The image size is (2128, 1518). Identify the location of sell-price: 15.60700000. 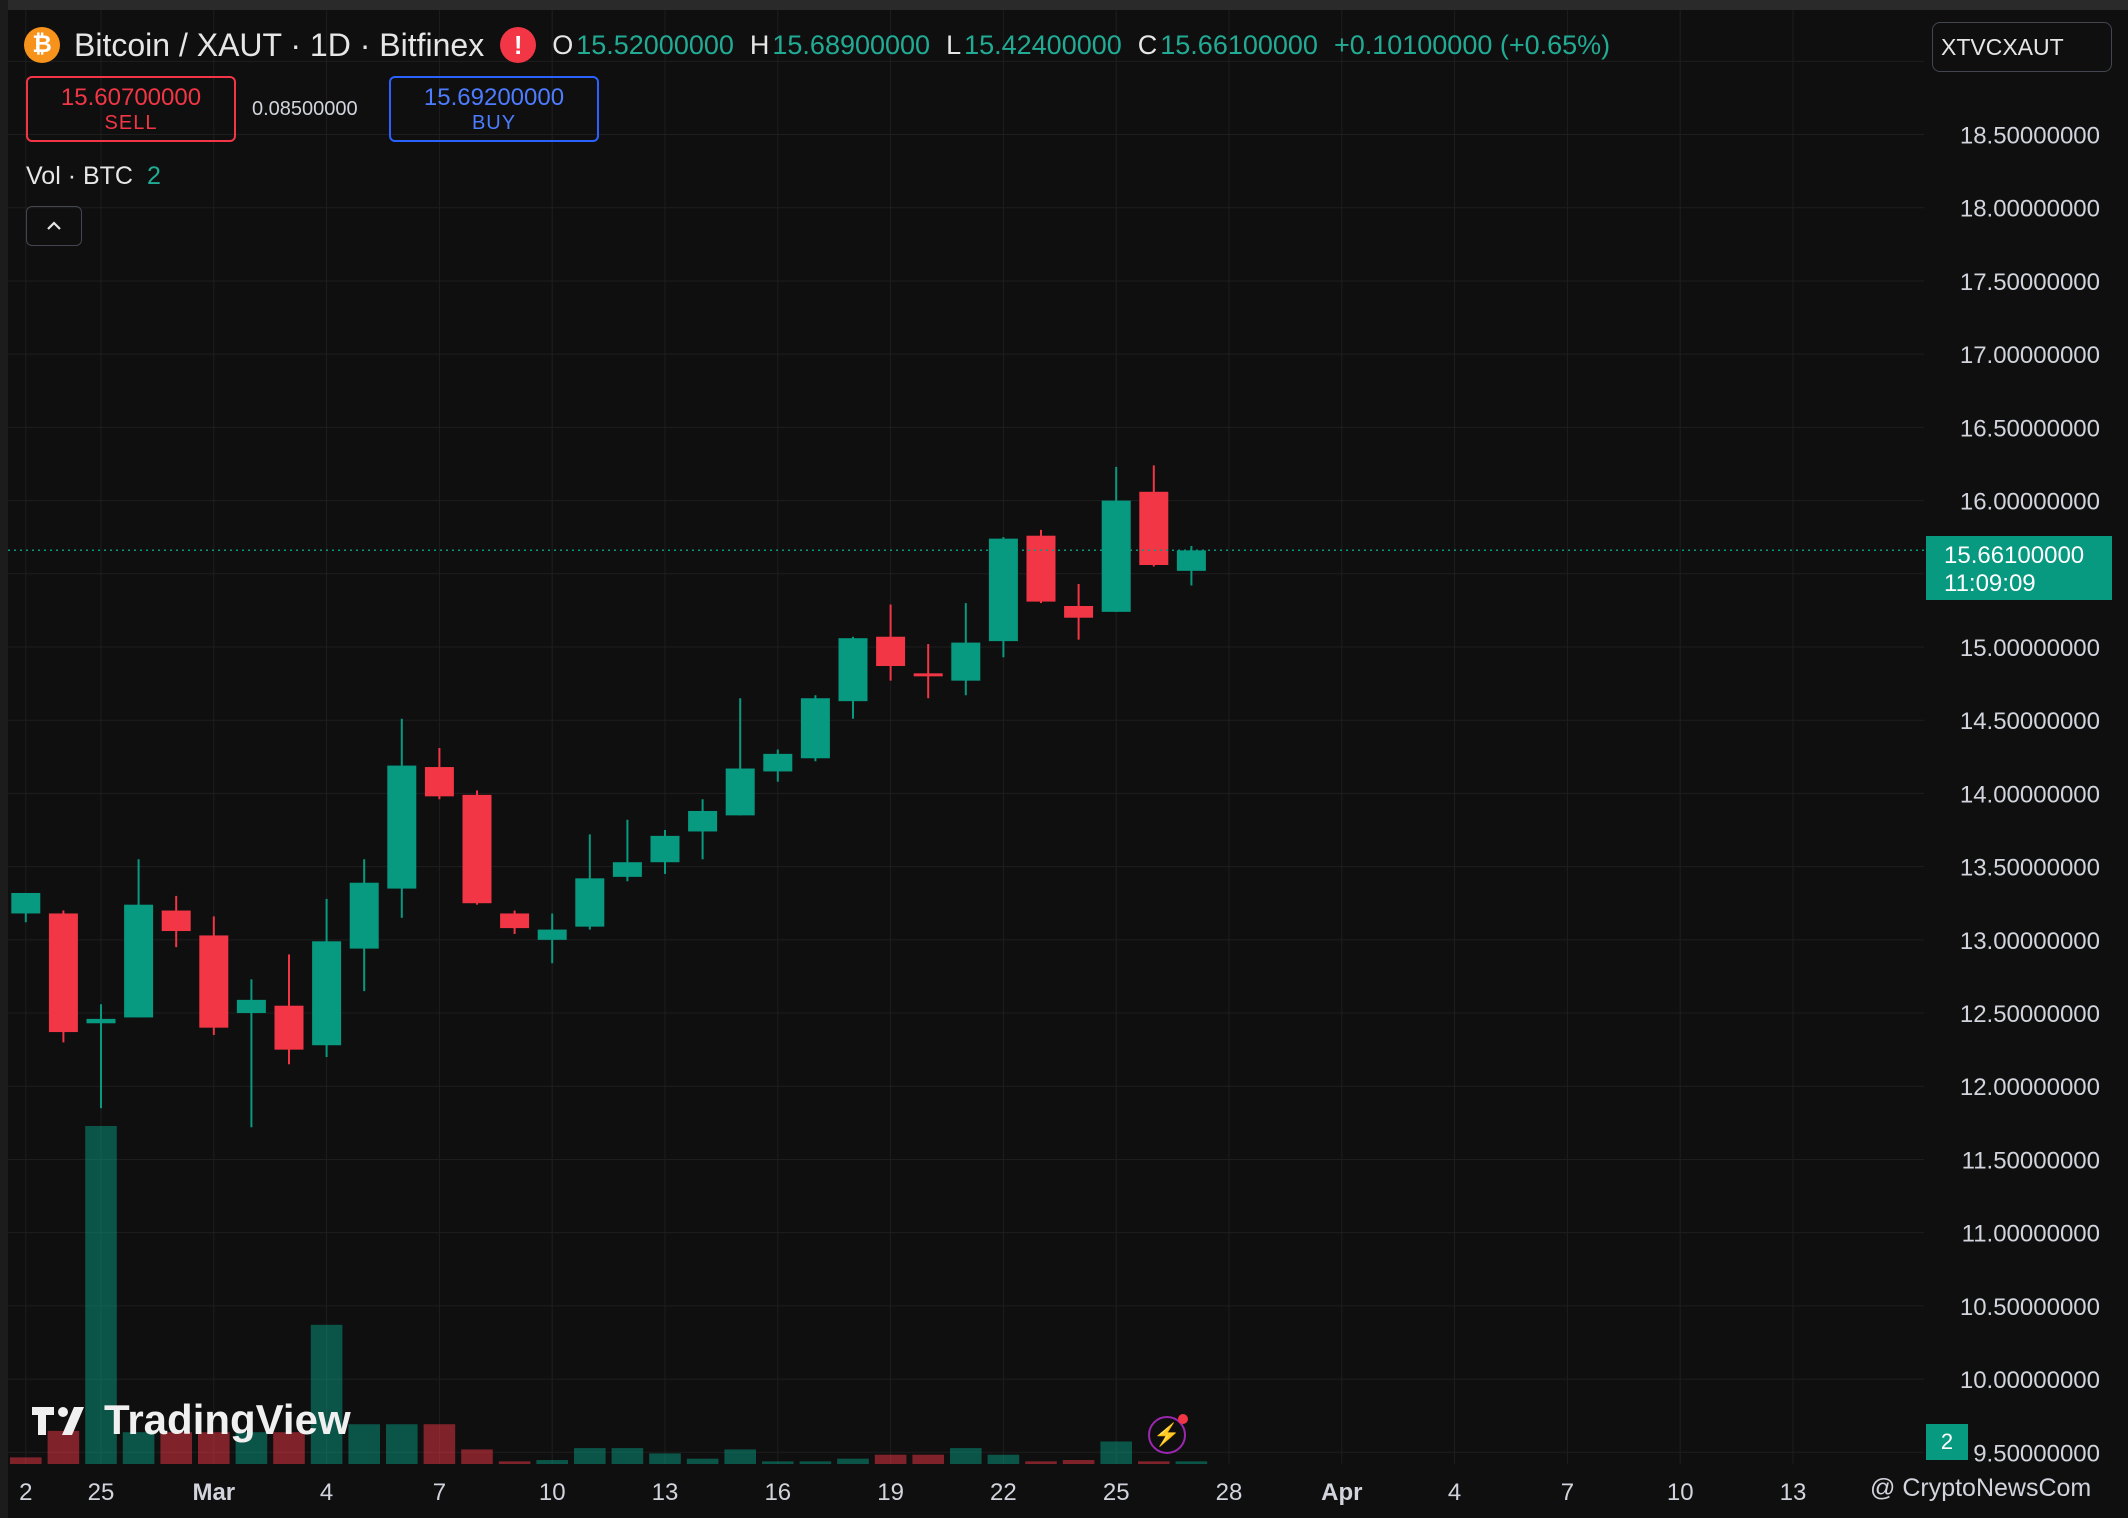
(131, 97).